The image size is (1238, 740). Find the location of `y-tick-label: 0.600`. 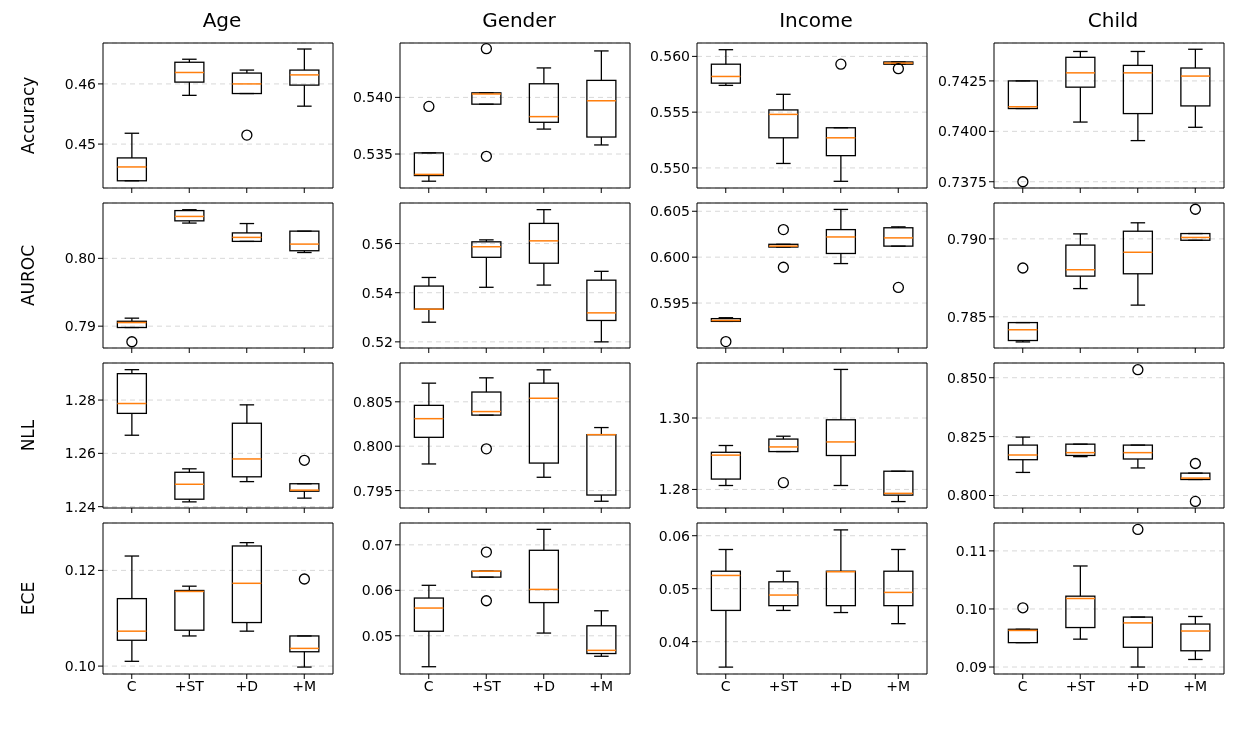

y-tick-label: 0.600 is located at coordinates (669, 257).